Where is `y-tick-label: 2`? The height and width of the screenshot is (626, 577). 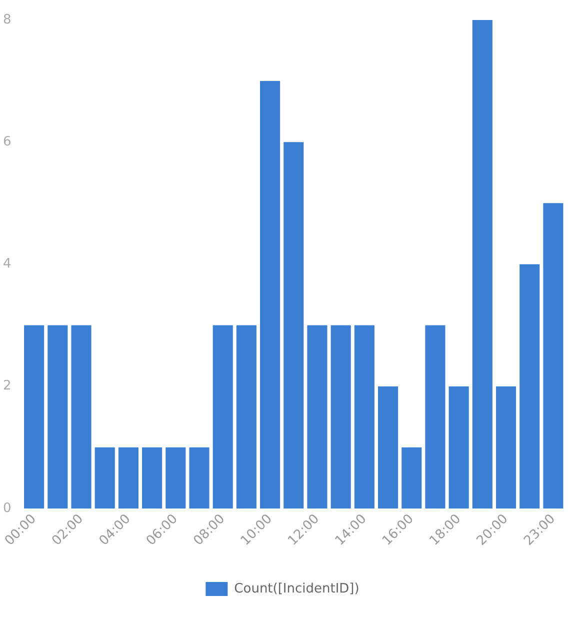 y-tick-label: 2 is located at coordinates (7, 386).